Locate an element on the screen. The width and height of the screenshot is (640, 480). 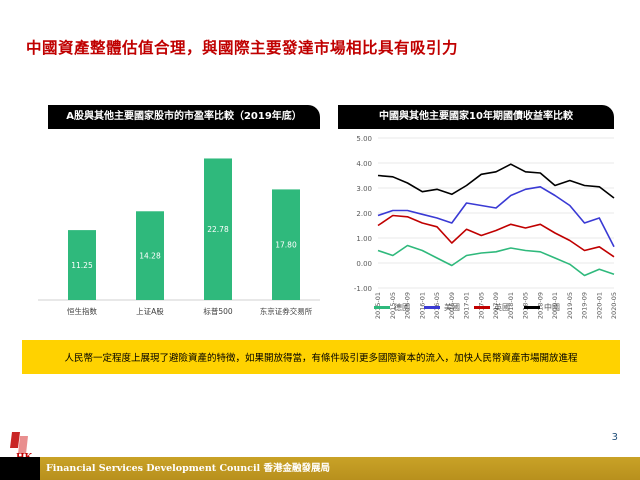
pe-bar-value-2: 22.78 is located at coordinates (218, 229).